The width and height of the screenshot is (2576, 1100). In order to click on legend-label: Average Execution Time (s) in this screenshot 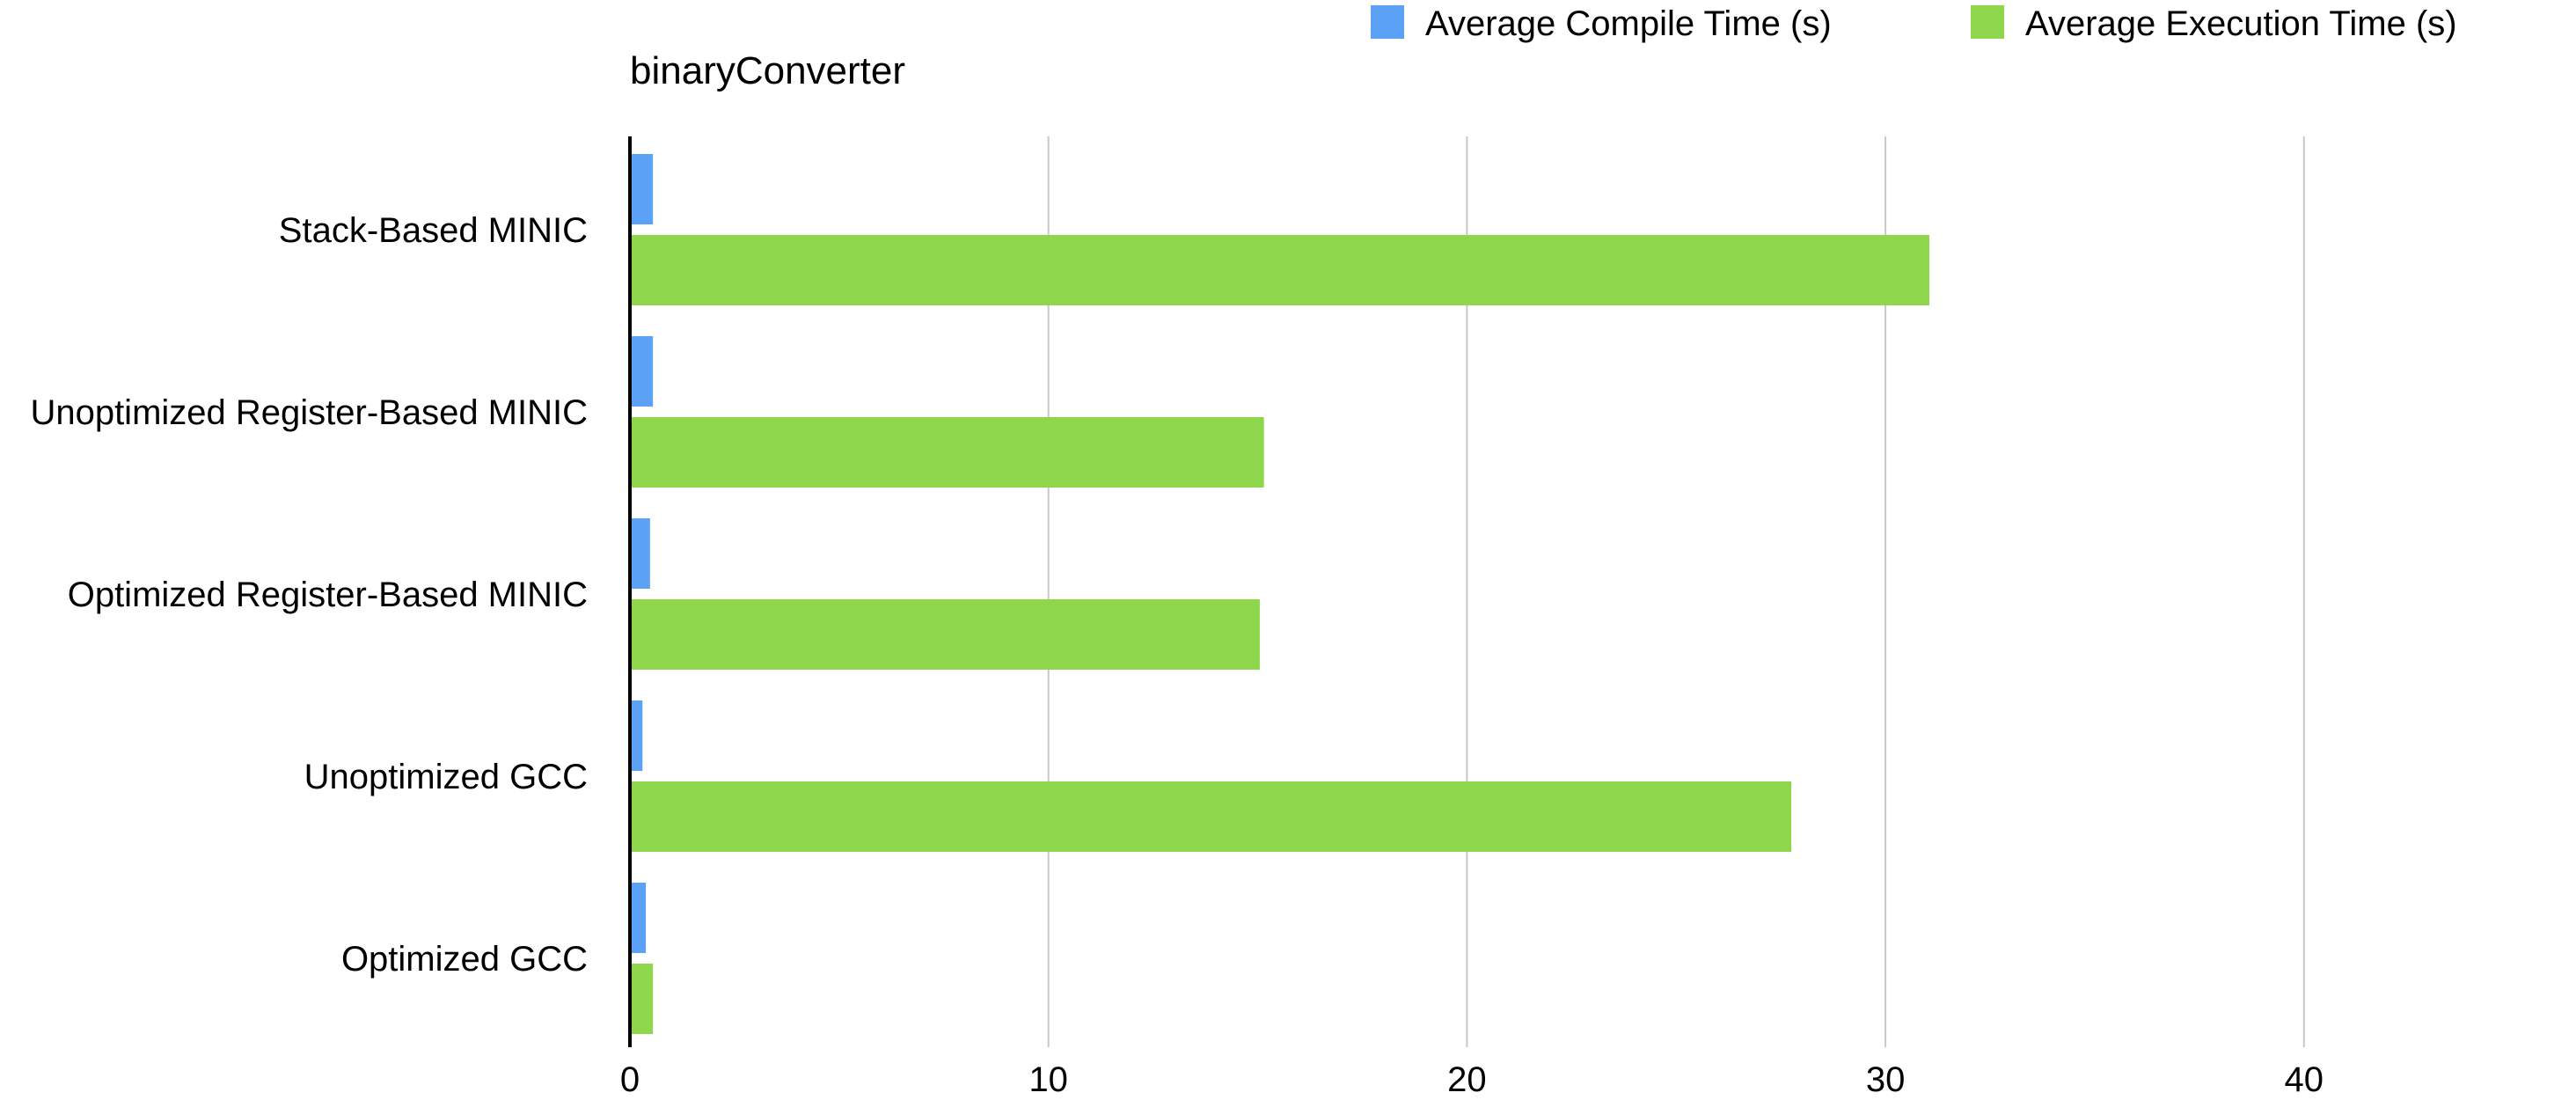, I will do `click(2241, 24)`.